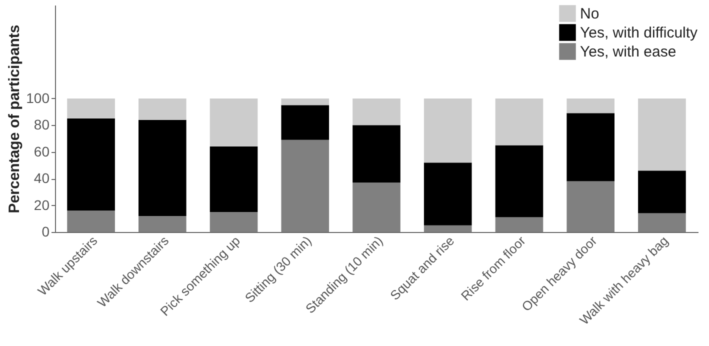 This screenshot has height=346, width=709. Describe the element at coordinates (42, 151) in the screenshot. I see `y-tick-label: 60` at that location.